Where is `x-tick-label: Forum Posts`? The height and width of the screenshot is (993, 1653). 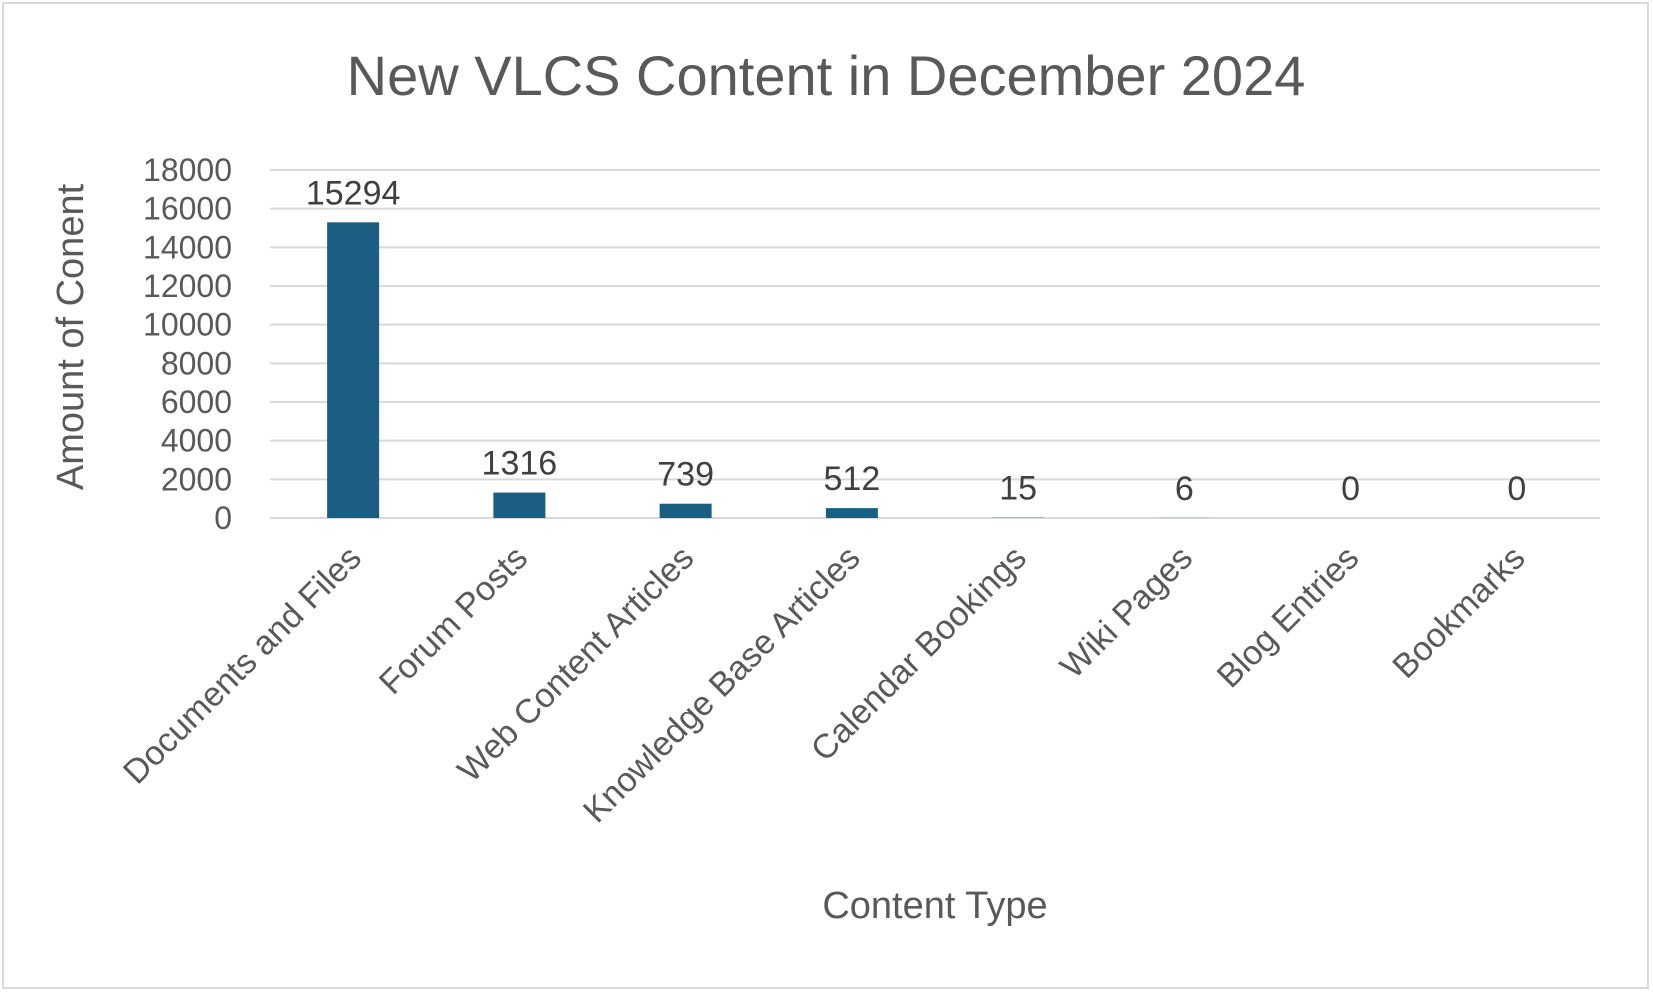 x-tick-label: Forum Posts is located at coordinates (453, 620).